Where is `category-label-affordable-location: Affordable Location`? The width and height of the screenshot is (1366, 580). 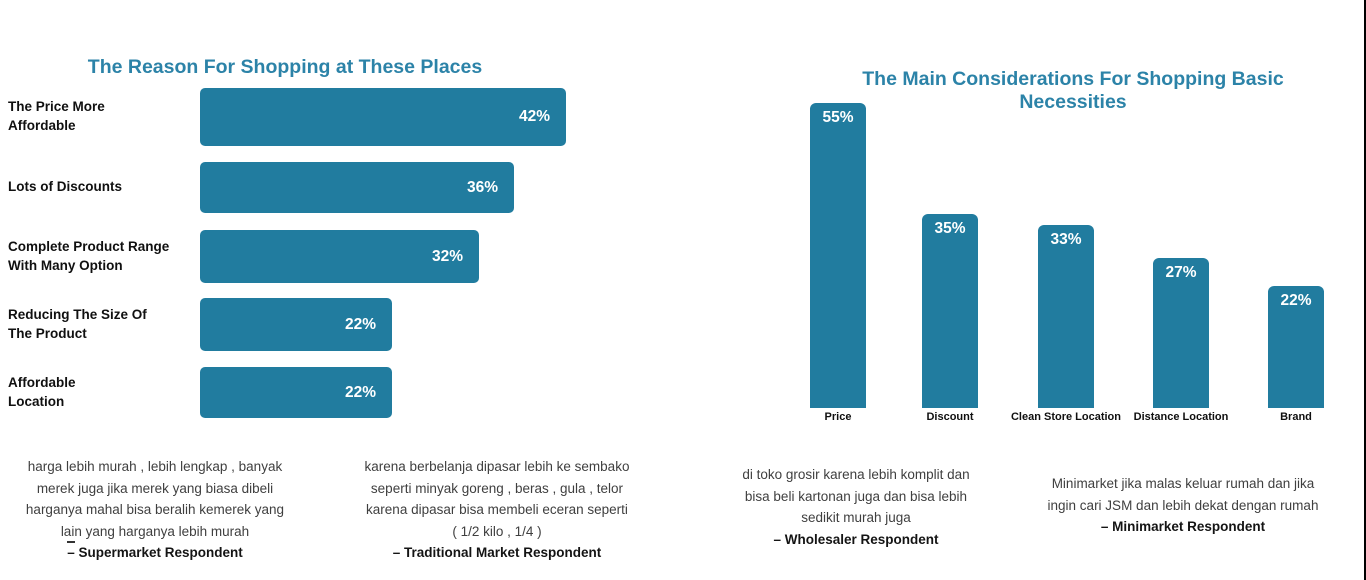
category-label-affordable-location: Affordable Location is located at coordinates (42, 391).